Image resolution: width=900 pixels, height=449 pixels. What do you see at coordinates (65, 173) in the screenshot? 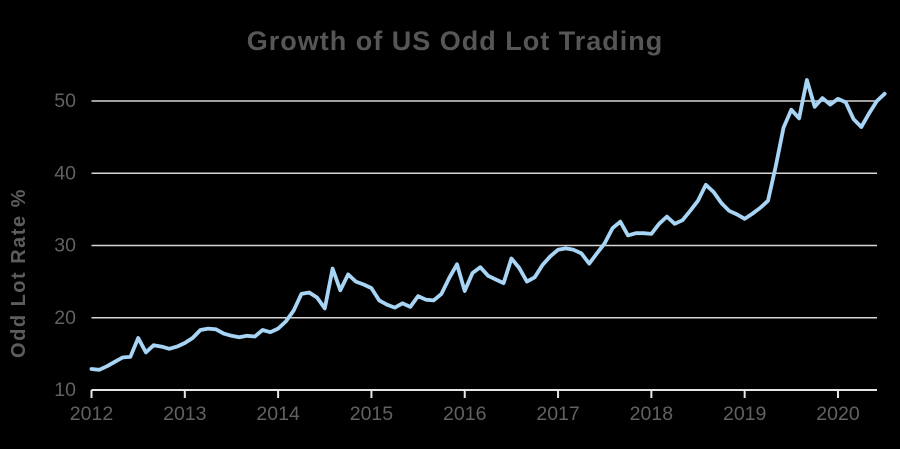
I see `y-tick-label: 40` at bounding box center [65, 173].